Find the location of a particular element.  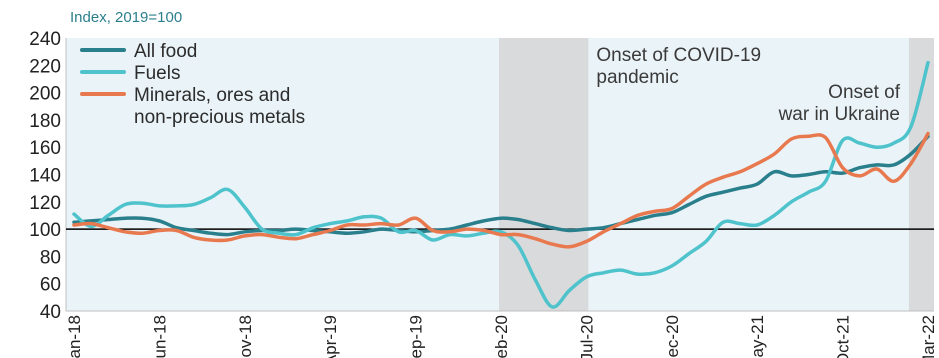

y-tick-label: 80 is located at coordinates (50, 257).